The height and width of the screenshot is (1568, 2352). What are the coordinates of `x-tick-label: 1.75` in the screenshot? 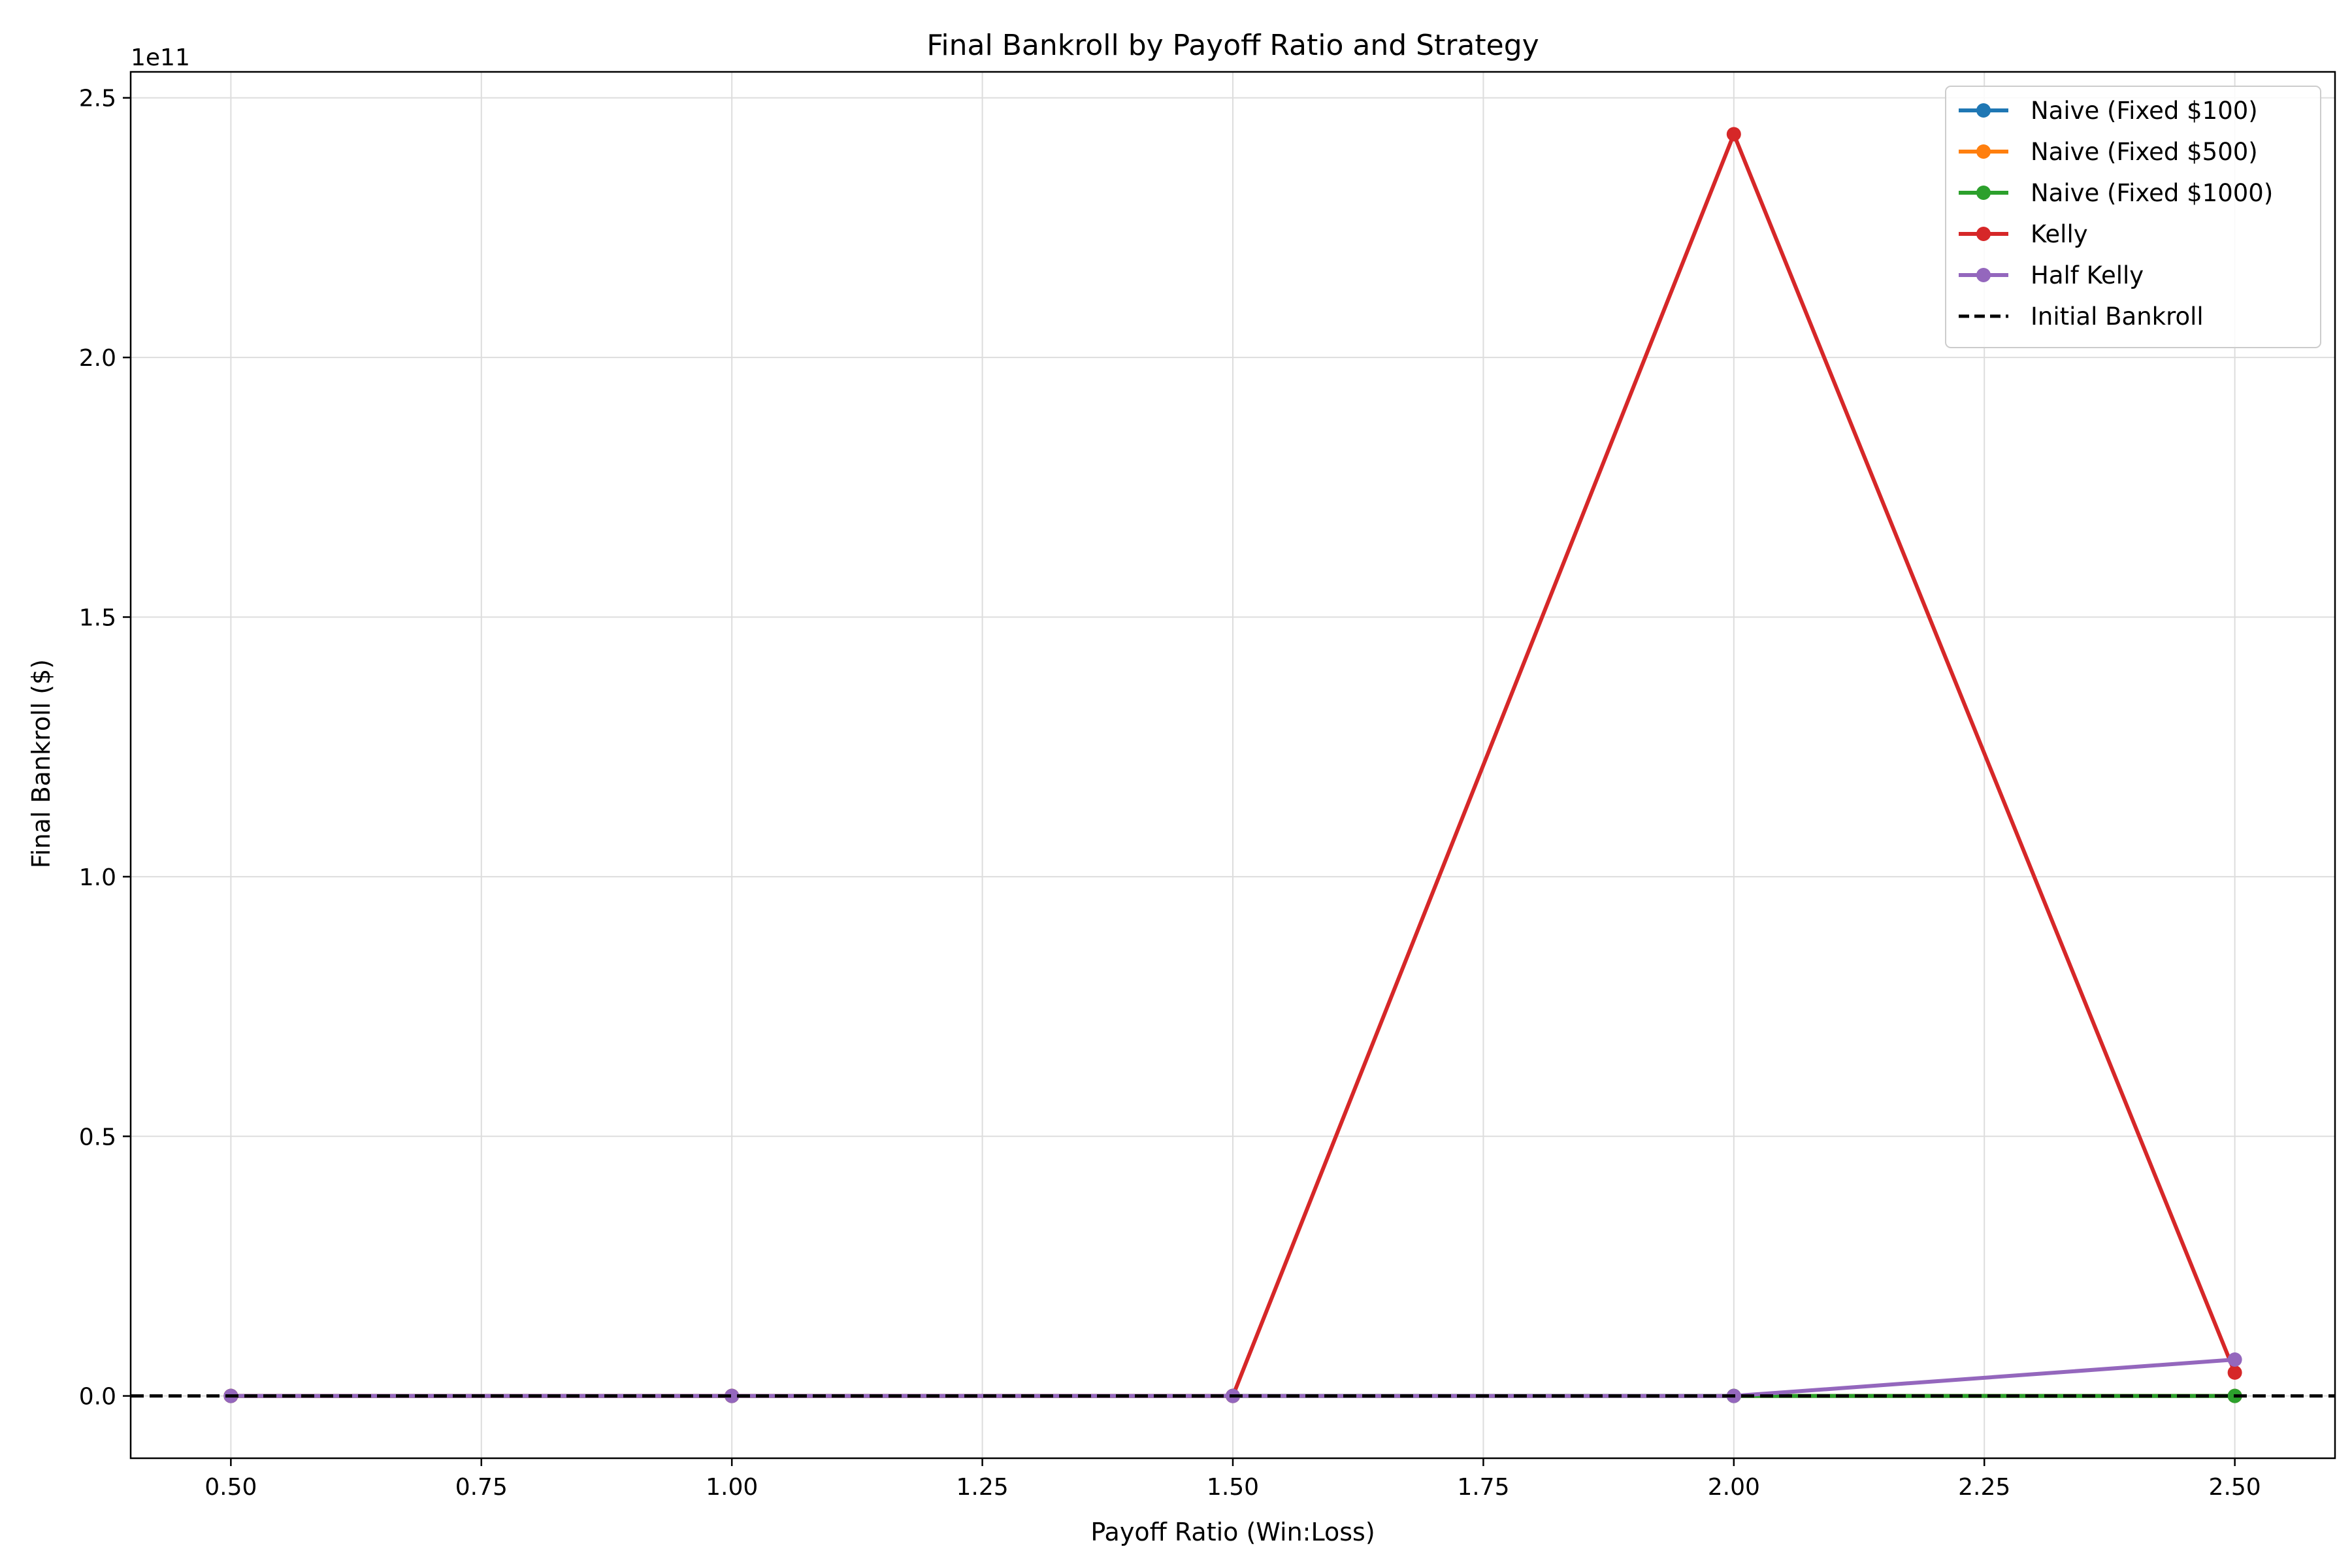 It's located at (1483, 1487).